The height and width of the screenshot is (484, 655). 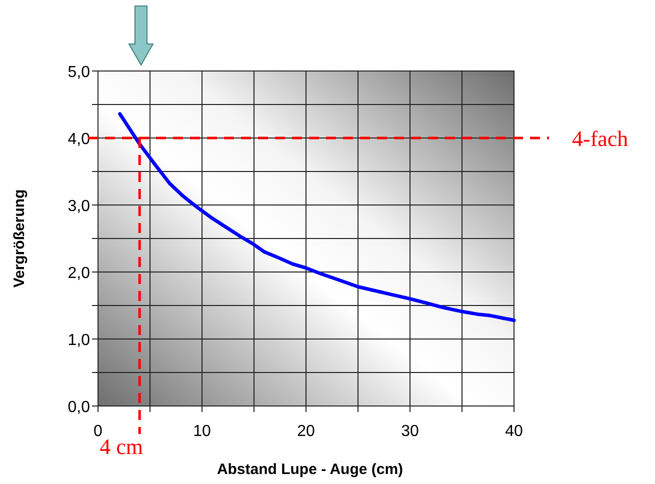 I want to click on x-tick-label: 20, so click(x=306, y=431).